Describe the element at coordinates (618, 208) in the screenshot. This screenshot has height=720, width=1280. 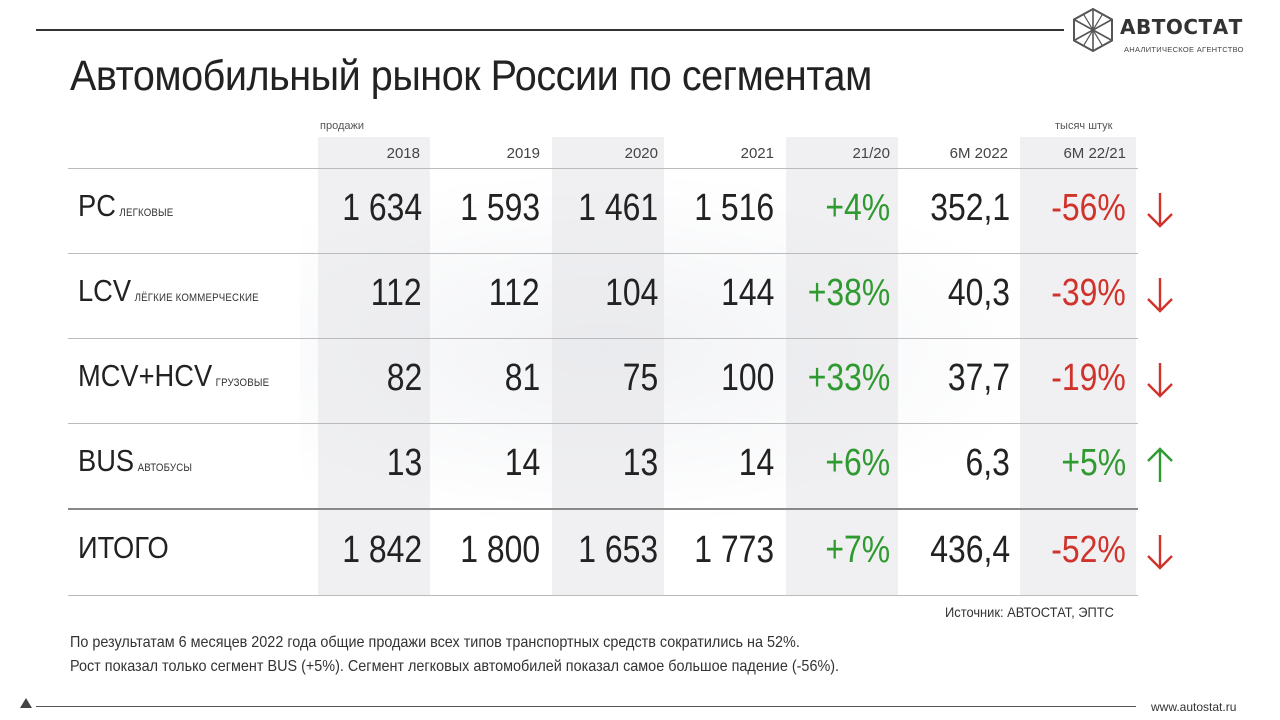
I see `cell-2020: 1 461` at that location.